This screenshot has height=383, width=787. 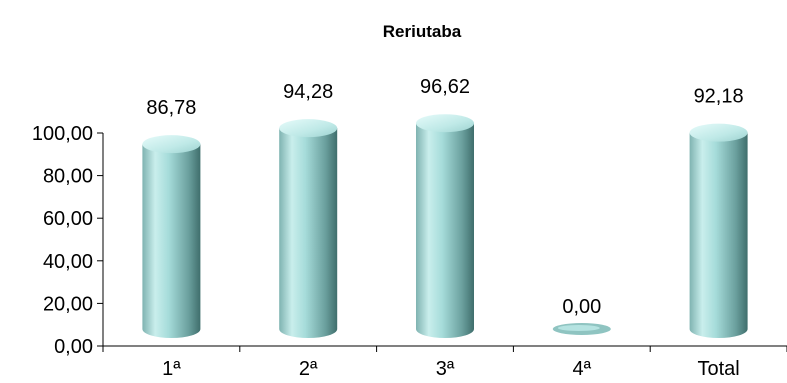 What do you see at coordinates (422, 31) in the screenshot?
I see `chart-title: Reriutaba` at bounding box center [422, 31].